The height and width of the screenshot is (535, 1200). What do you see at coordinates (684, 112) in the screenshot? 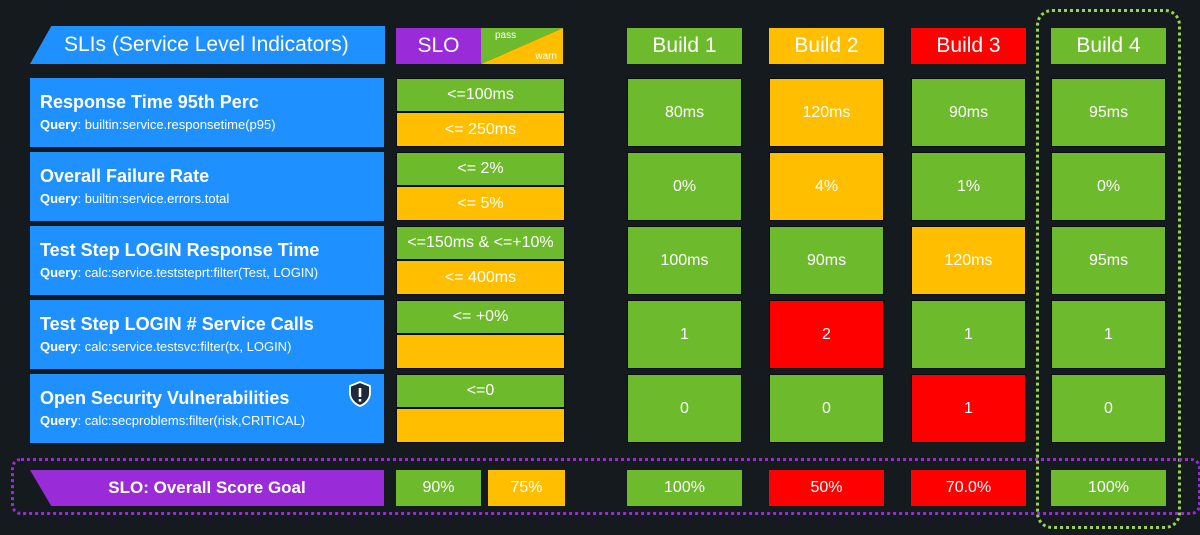
I see `value-cell: 80ms` at bounding box center [684, 112].